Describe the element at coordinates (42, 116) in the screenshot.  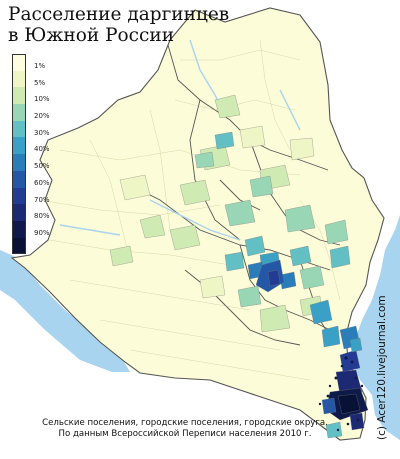
I see `legend-label: 20%` at that location.